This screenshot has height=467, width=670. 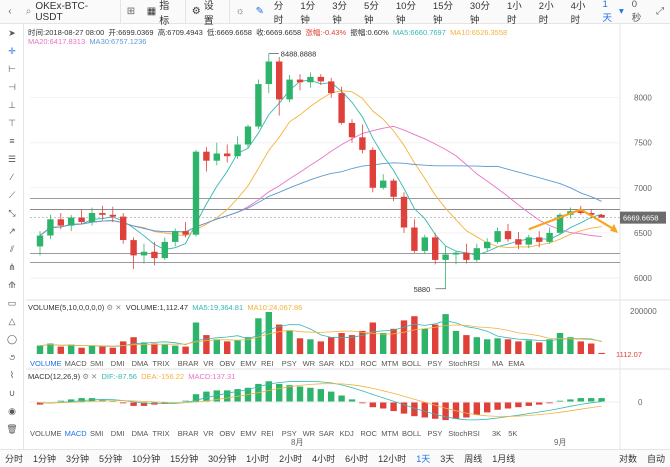 I want to click on macd-tab: WR, so click(x=309, y=433).